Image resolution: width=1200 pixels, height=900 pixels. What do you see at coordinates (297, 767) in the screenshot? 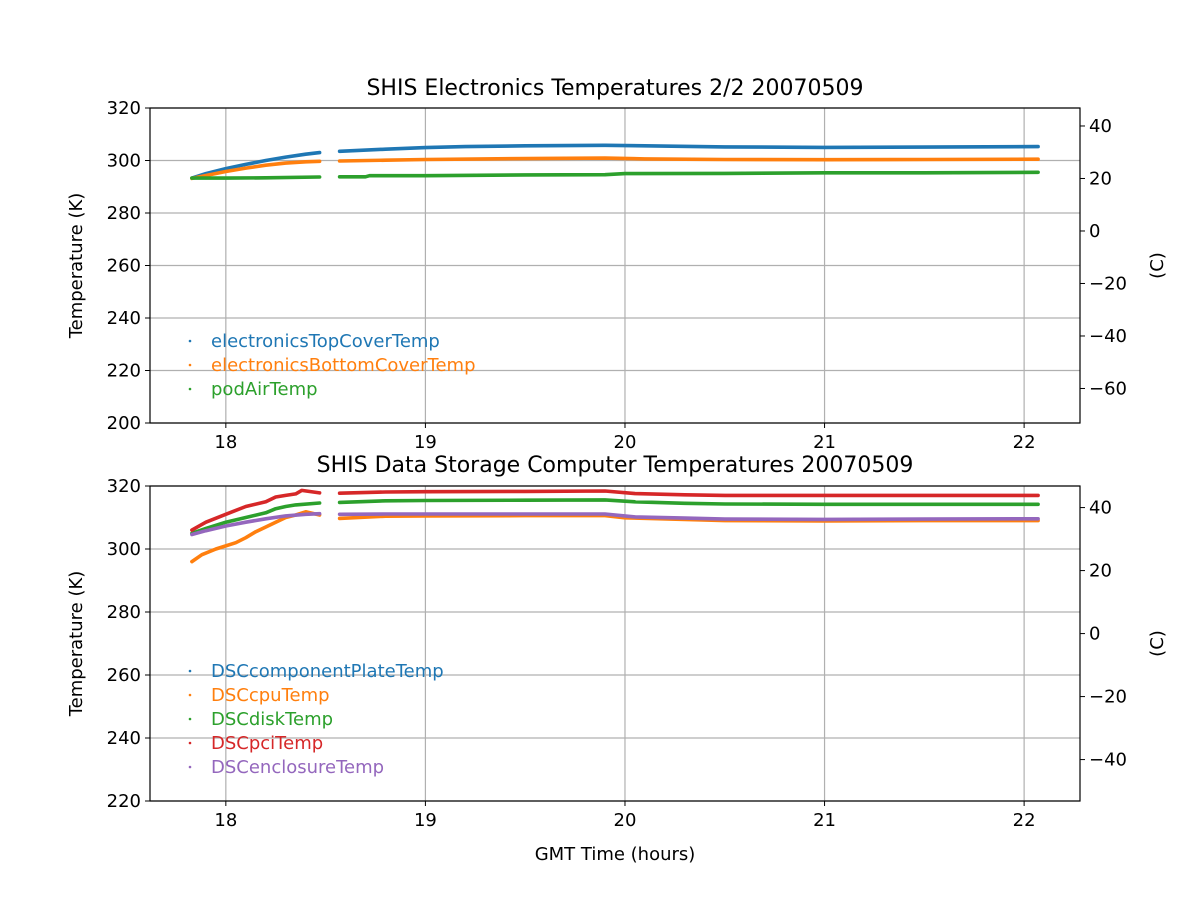
I see `legend-label: DSCenclosureTemp` at bounding box center [297, 767].